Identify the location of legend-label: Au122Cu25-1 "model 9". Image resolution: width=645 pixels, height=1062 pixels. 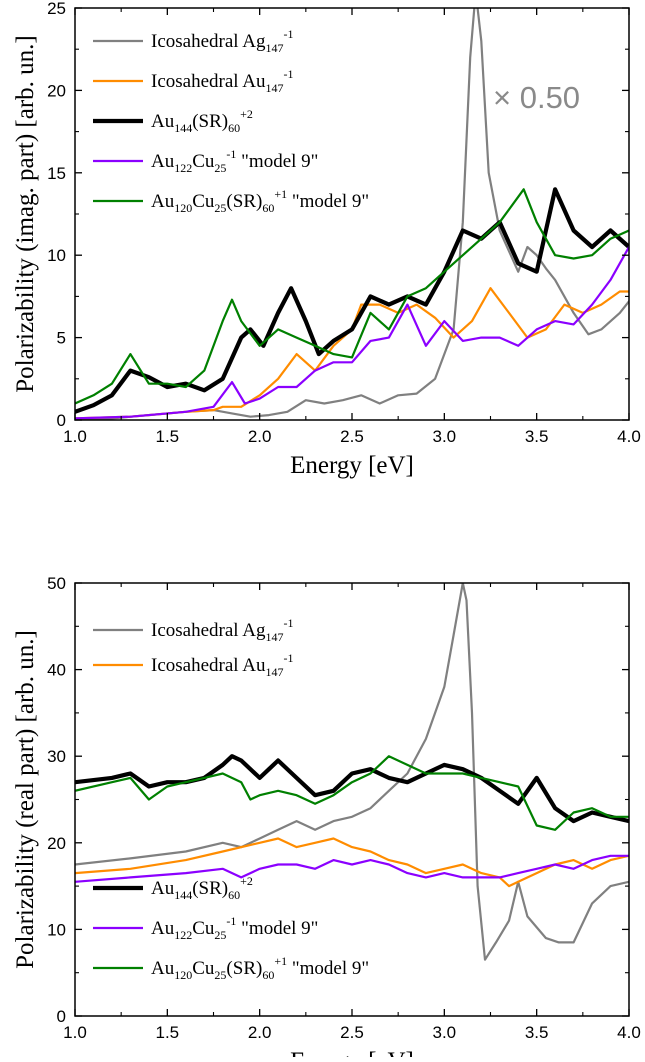
(234, 928).